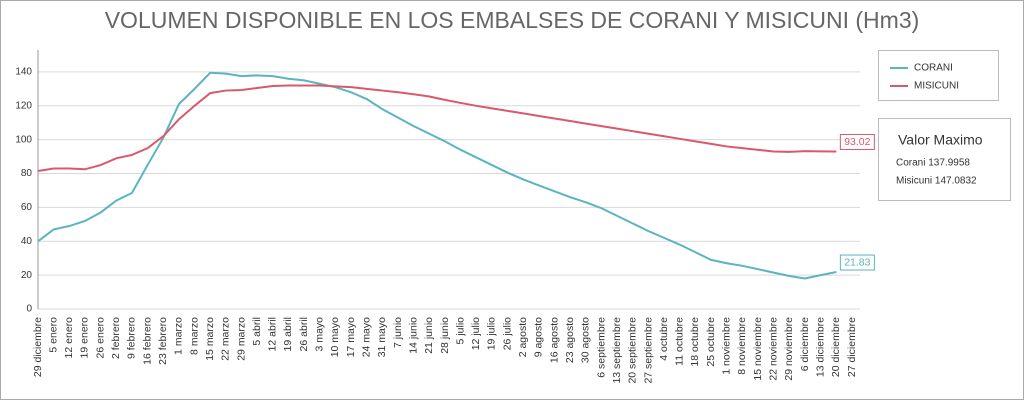 The image size is (1024, 400). What do you see at coordinates (23, 72) in the screenshot?
I see `y-tick-label: 140` at bounding box center [23, 72].